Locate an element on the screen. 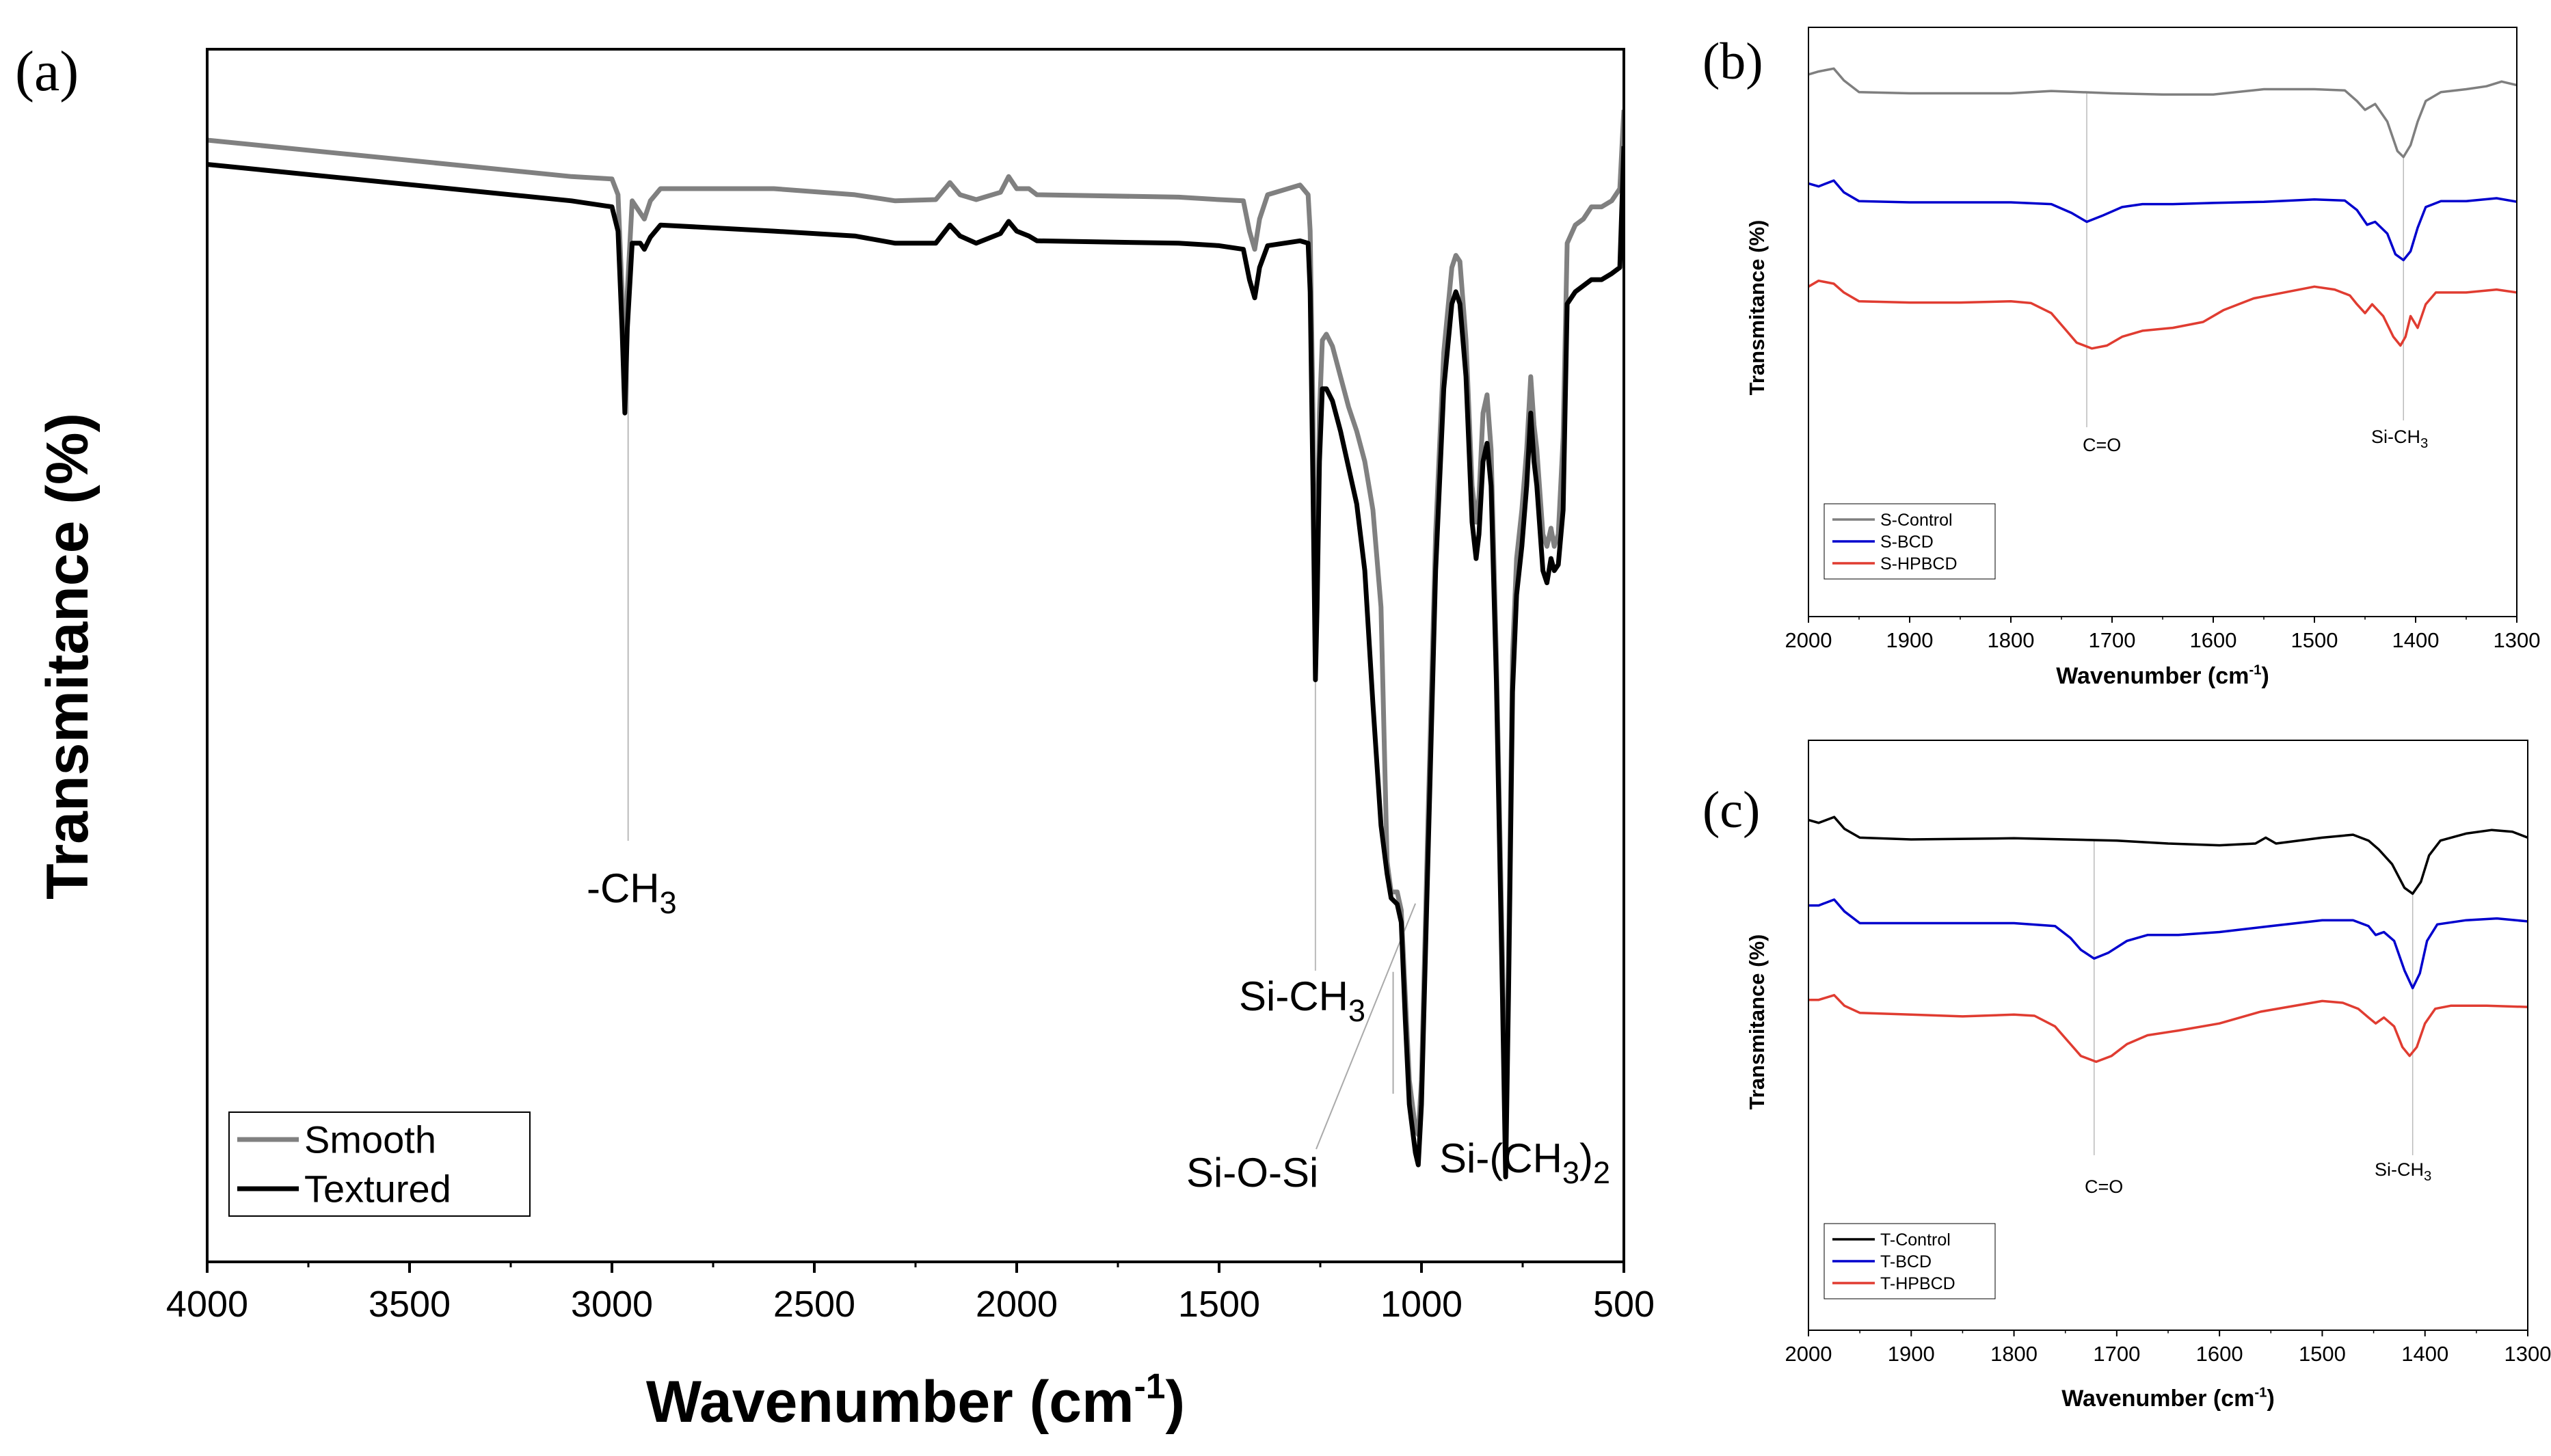 This screenshot has width=2551, height=1456. annotation-label: -CH3 is located at coordinates (632, 892).